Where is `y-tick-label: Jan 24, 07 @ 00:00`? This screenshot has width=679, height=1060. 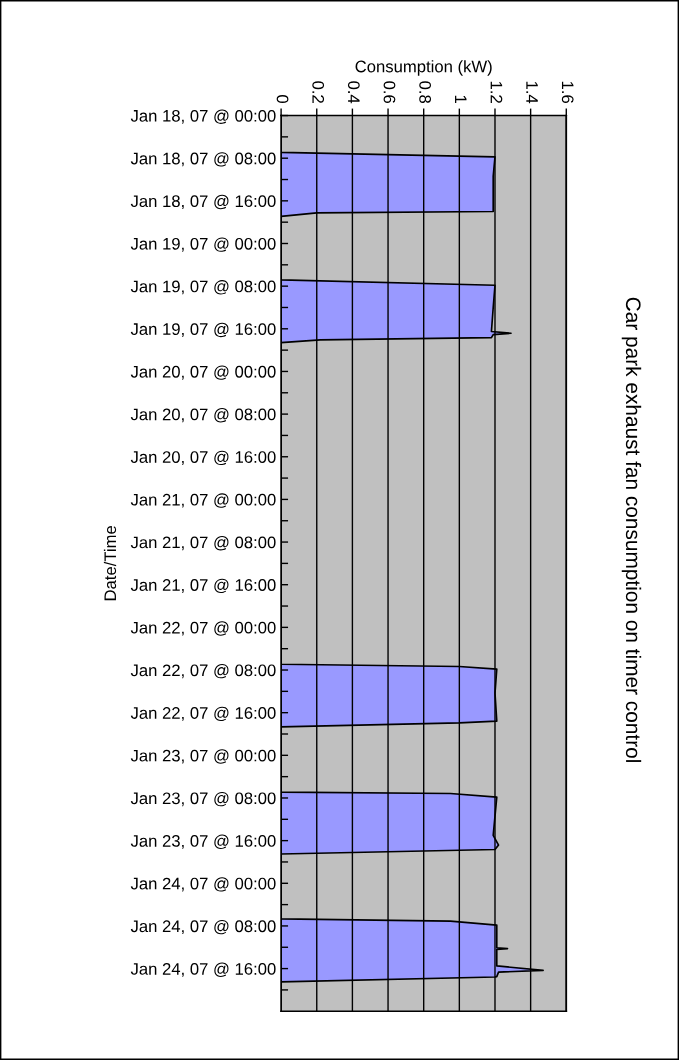
y-tick-label: Jan 24, 07 @ 00:00 is located at coordinates (203, 884).